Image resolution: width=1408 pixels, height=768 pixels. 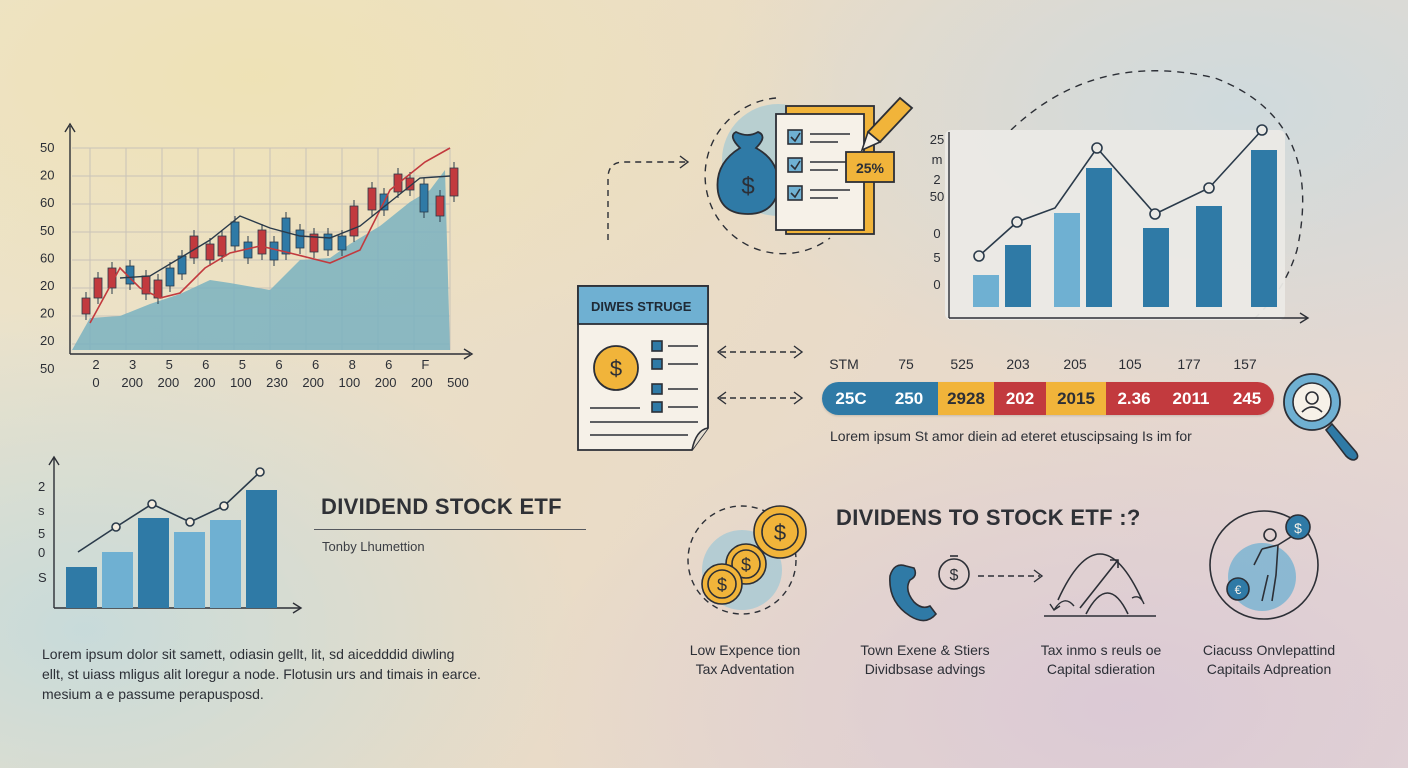 I want to click on trend-line, so click(x=169, y=512).